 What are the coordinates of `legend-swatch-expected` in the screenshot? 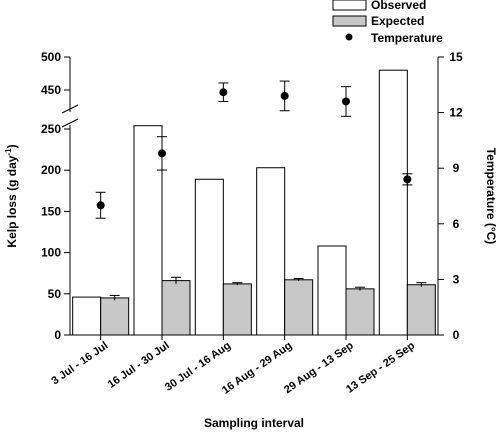 It's located at (349, 21).